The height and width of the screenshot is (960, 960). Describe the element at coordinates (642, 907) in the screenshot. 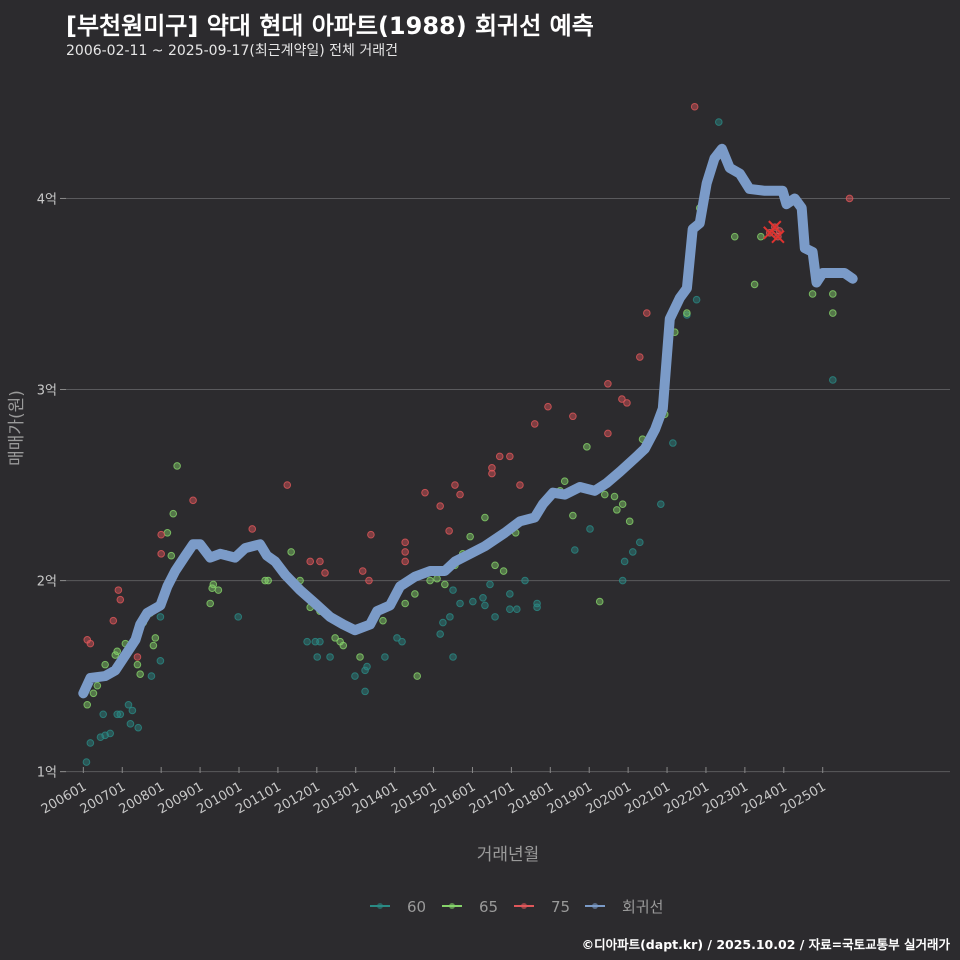

I see `legend-label: 회귀선` at that location.